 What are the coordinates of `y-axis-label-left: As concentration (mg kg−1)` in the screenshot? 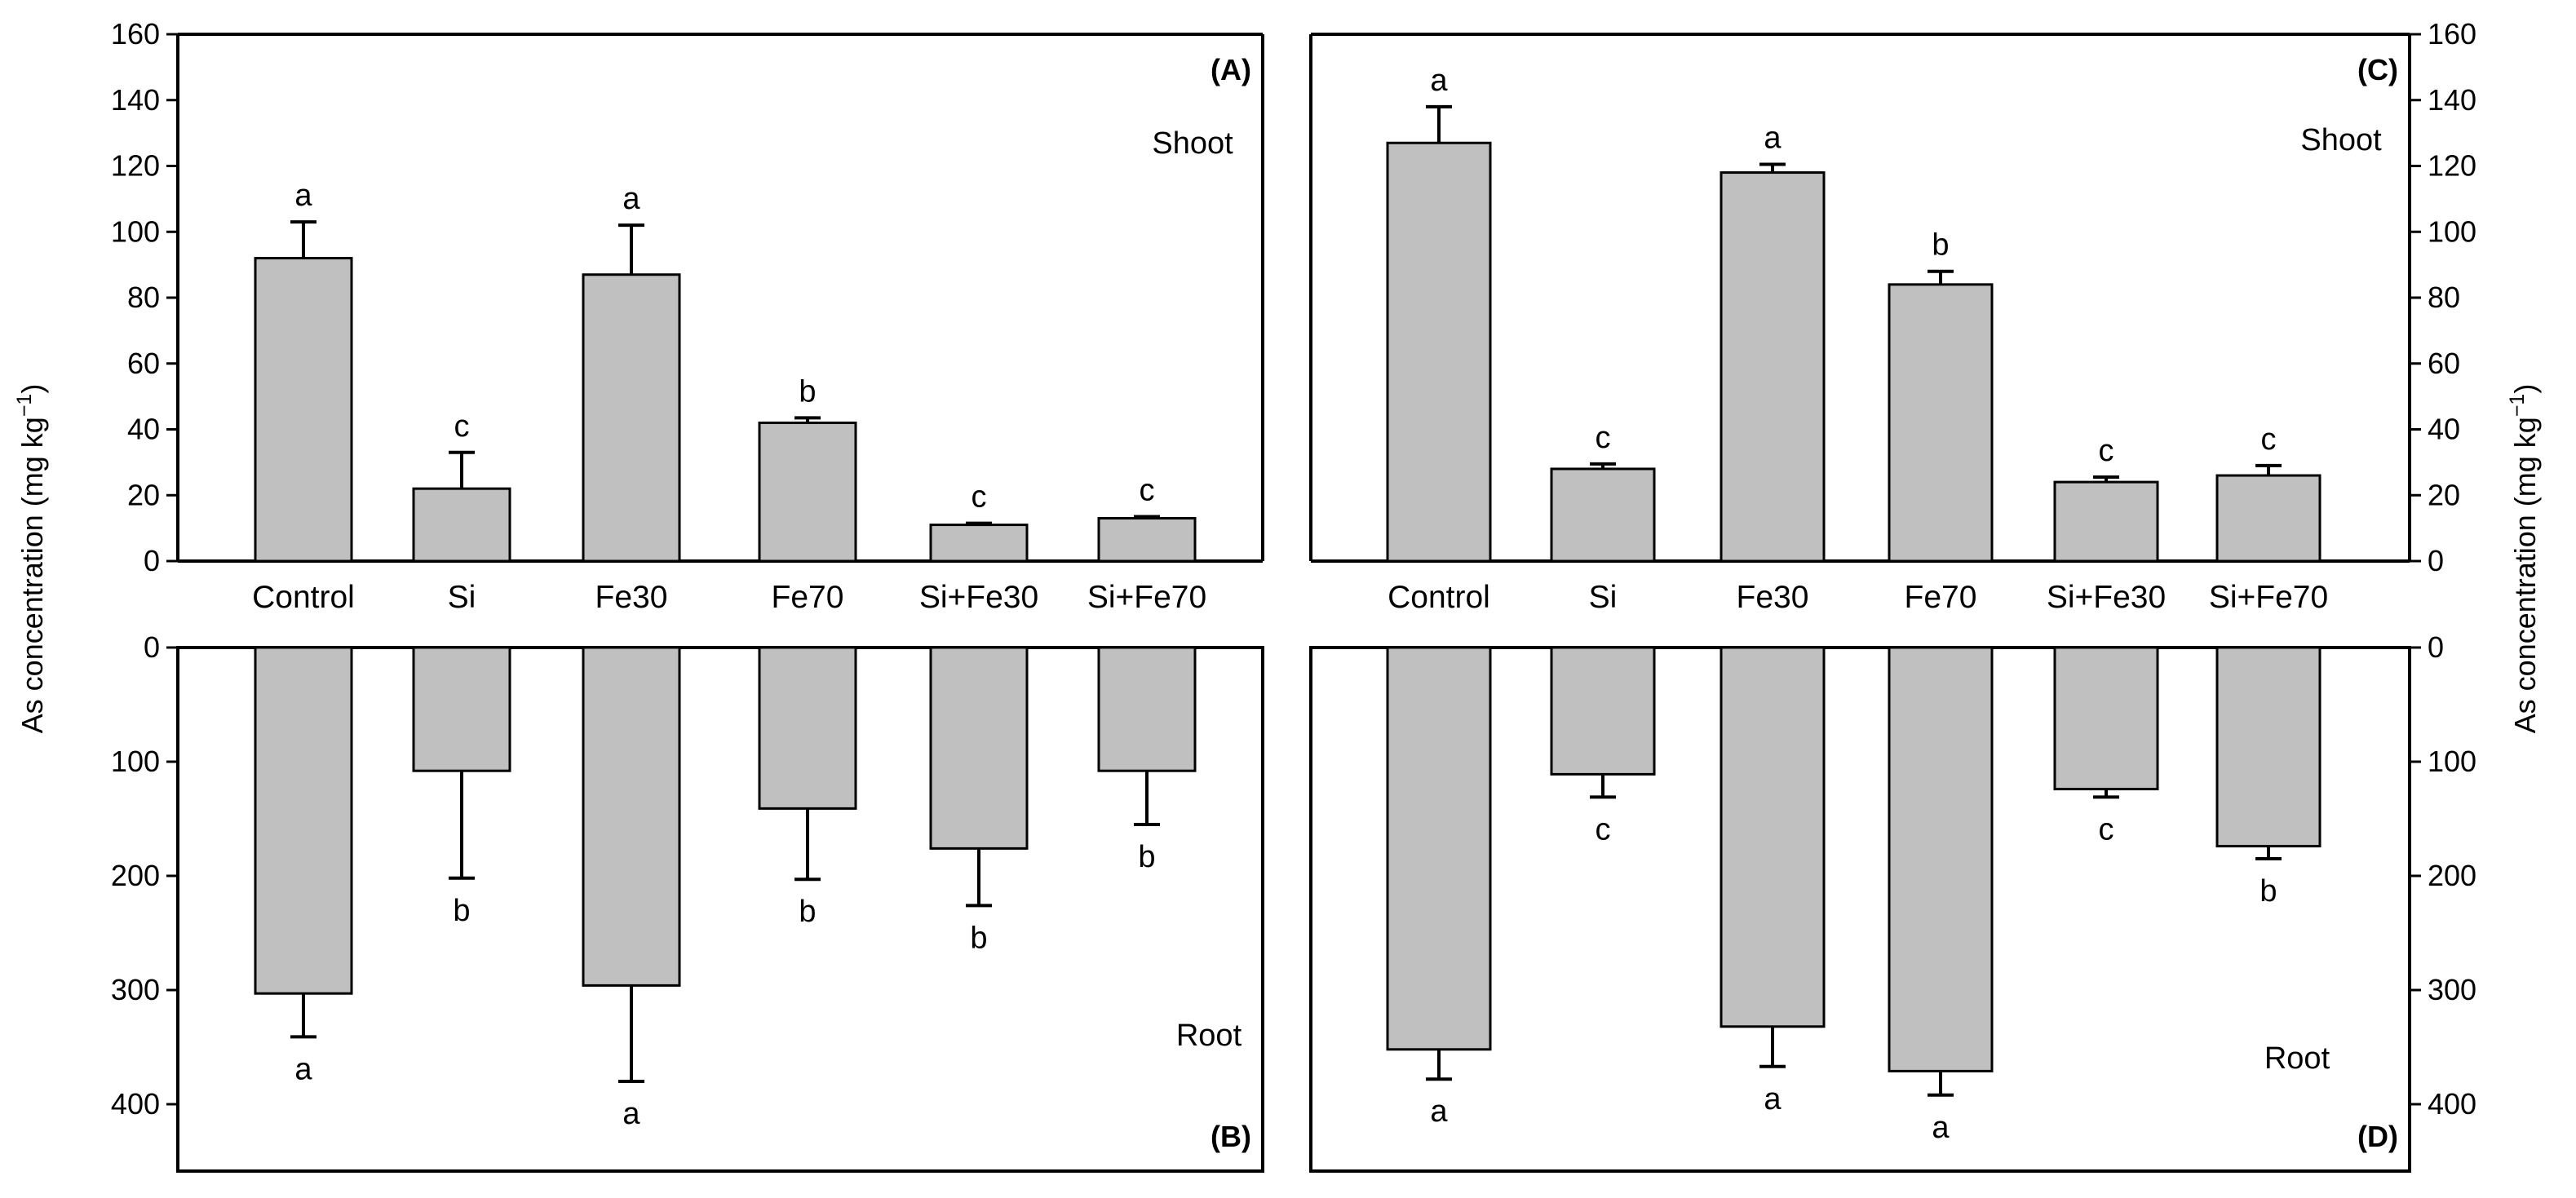 It's located at (31, 559).